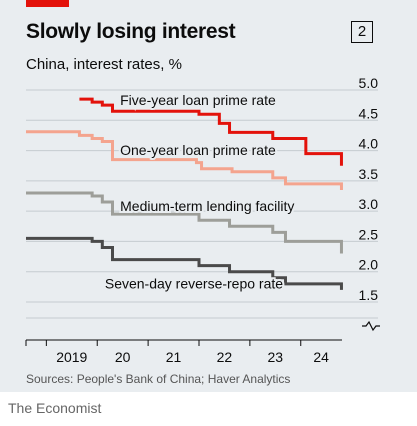 This screenshot has width=417, height=426. What do you see at coordinates (276, 357) in the screenshot?
I see `x-tick-label: 23` at bounding box center [276, 357].